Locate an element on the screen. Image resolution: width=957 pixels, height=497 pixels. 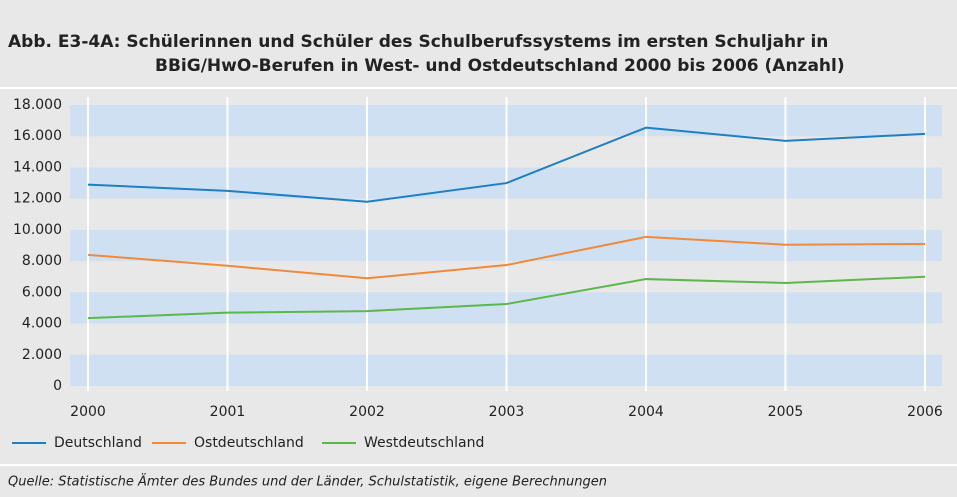
y-tick-label: 8.000 is located at coordinates (42, 261).